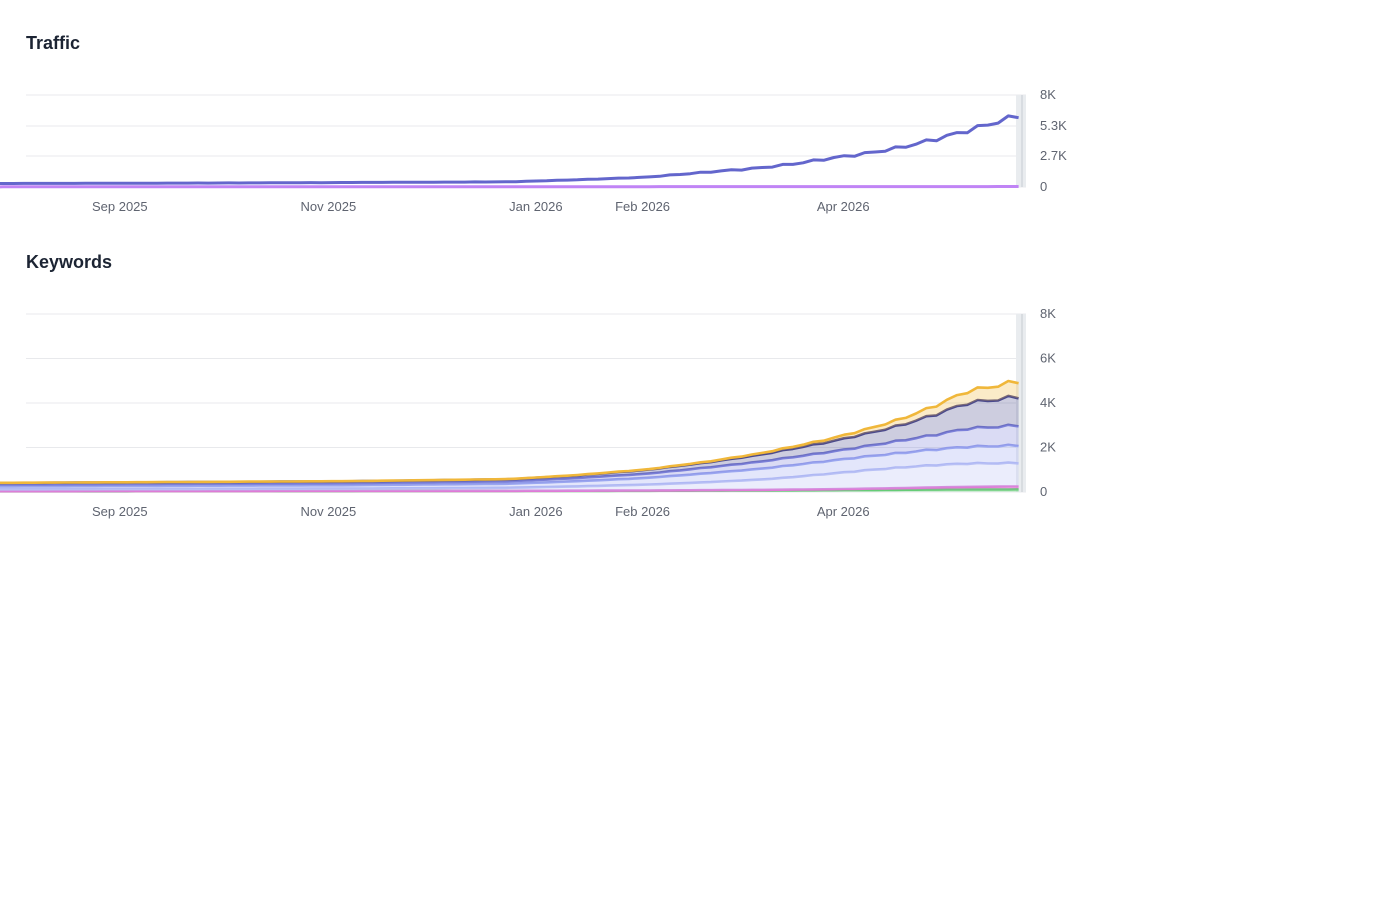 This screenshot has width=1400, height=913. What do you see at coordinates (329, 206) in the screenshot?
I see `traffic-x-tick-label: Nov 2025` at bounding box center [329, 206].